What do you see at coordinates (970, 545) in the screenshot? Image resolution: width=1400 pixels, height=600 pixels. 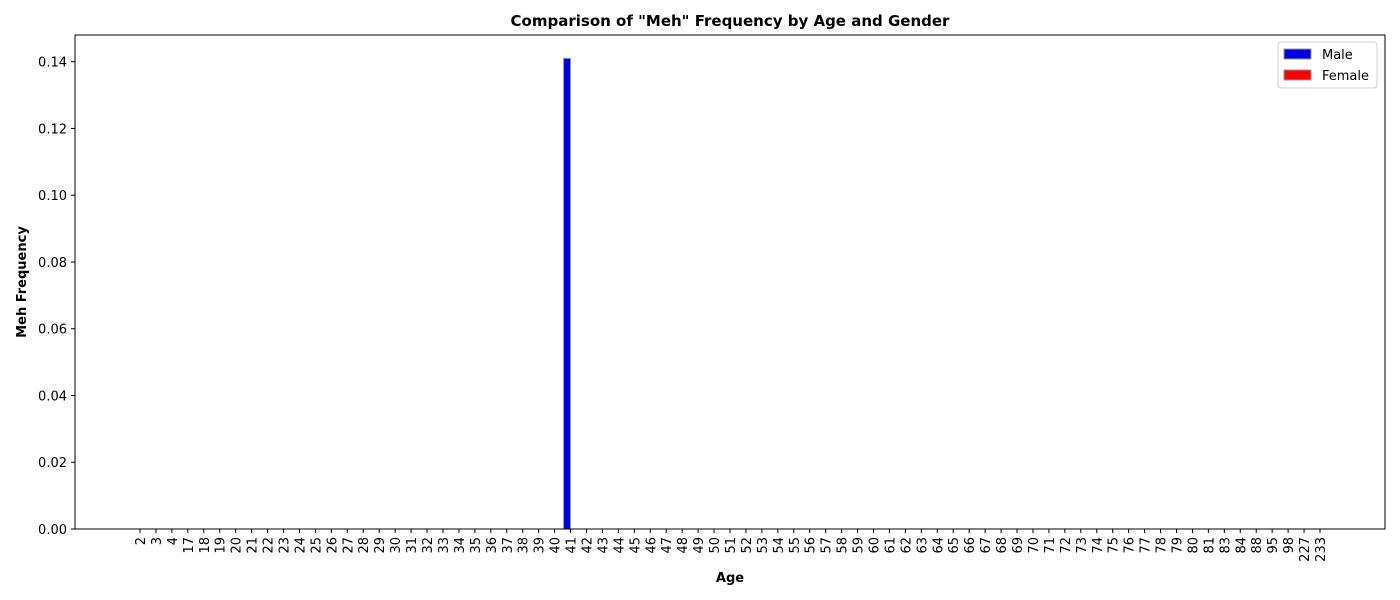 I see `x-tick-label: 66` at bounding box center [970, 545].